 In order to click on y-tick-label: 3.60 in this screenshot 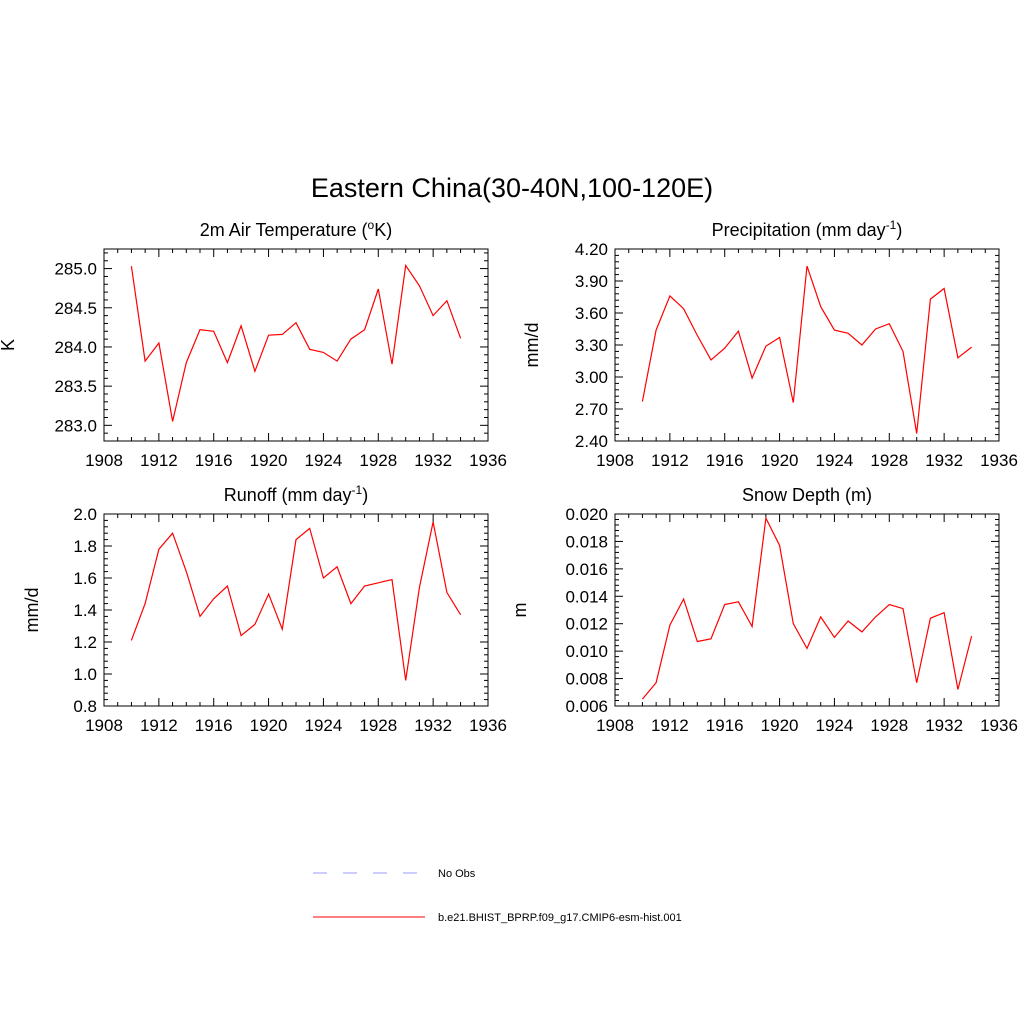, I will do `click(591, 313)`.